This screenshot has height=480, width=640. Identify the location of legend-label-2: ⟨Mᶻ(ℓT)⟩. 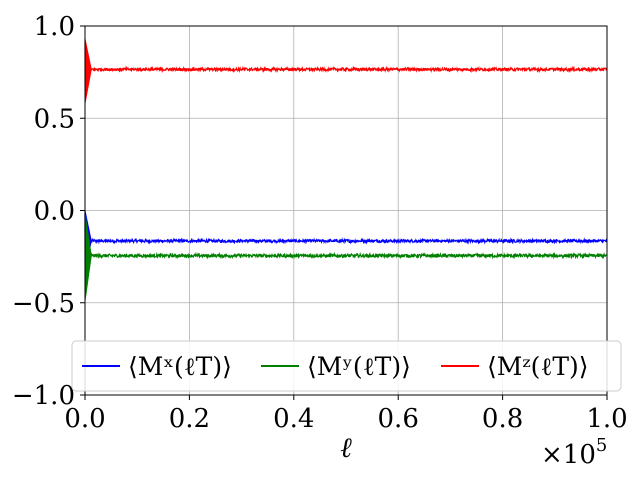
(538, 366).